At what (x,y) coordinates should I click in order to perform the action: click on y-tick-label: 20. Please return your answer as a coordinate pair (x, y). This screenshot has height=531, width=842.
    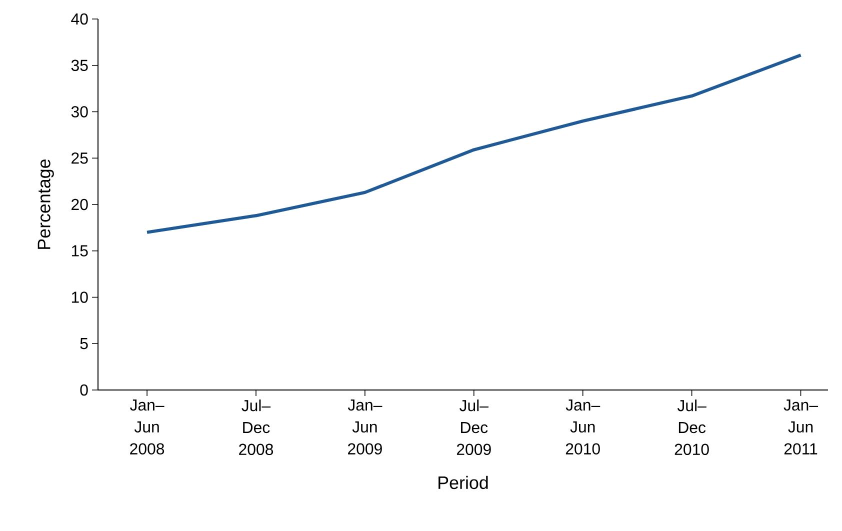
    Looking at the image, I should click on (80, 204).